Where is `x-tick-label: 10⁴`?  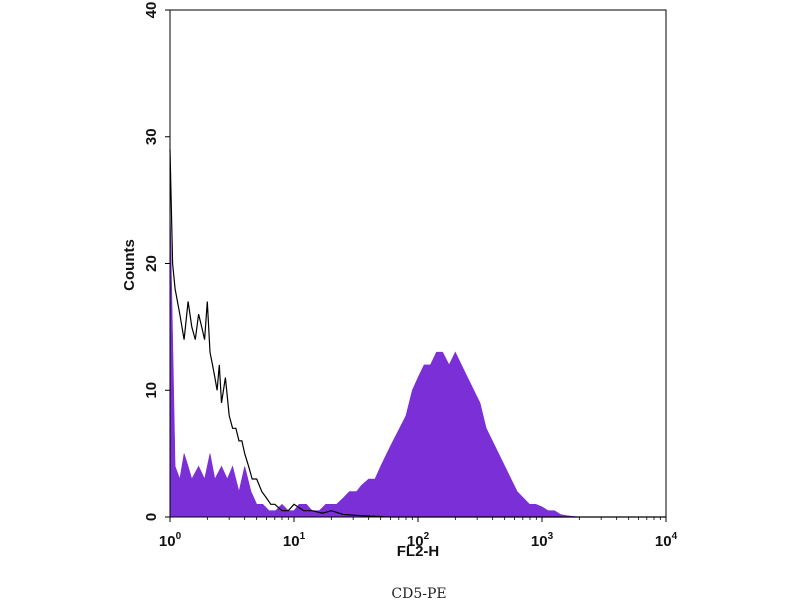
x-tick-label: 10⁴ is located at coordinates (666, 540).